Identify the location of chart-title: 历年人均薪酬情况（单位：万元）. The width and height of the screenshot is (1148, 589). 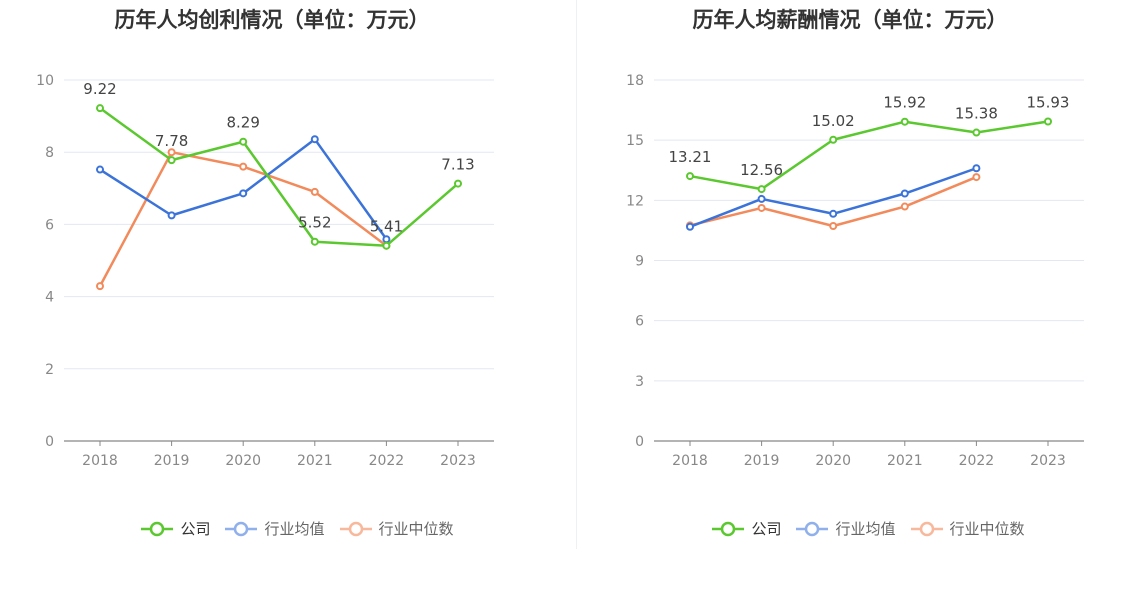
(850, 20).